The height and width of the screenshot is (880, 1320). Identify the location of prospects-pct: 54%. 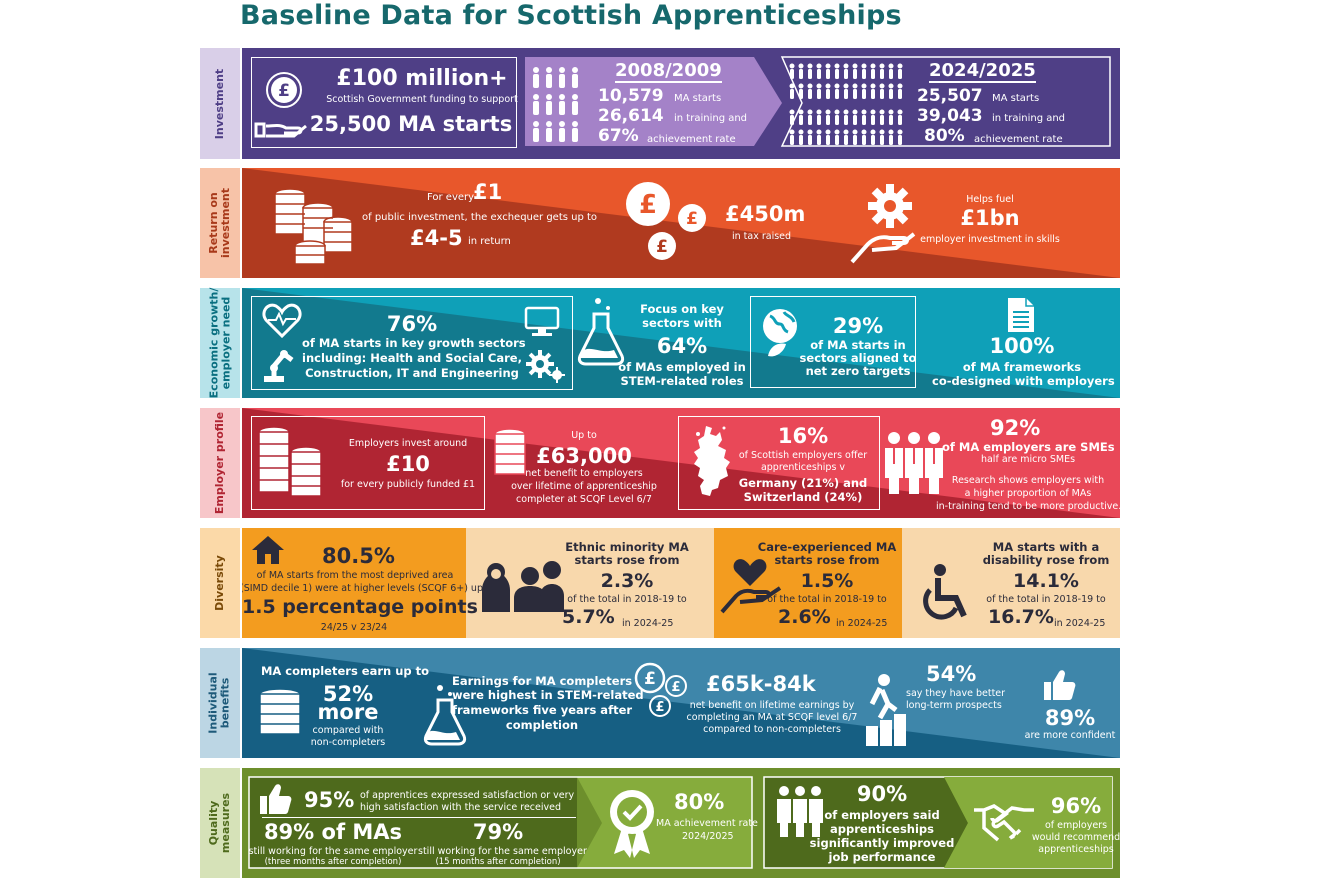
(951, 674).